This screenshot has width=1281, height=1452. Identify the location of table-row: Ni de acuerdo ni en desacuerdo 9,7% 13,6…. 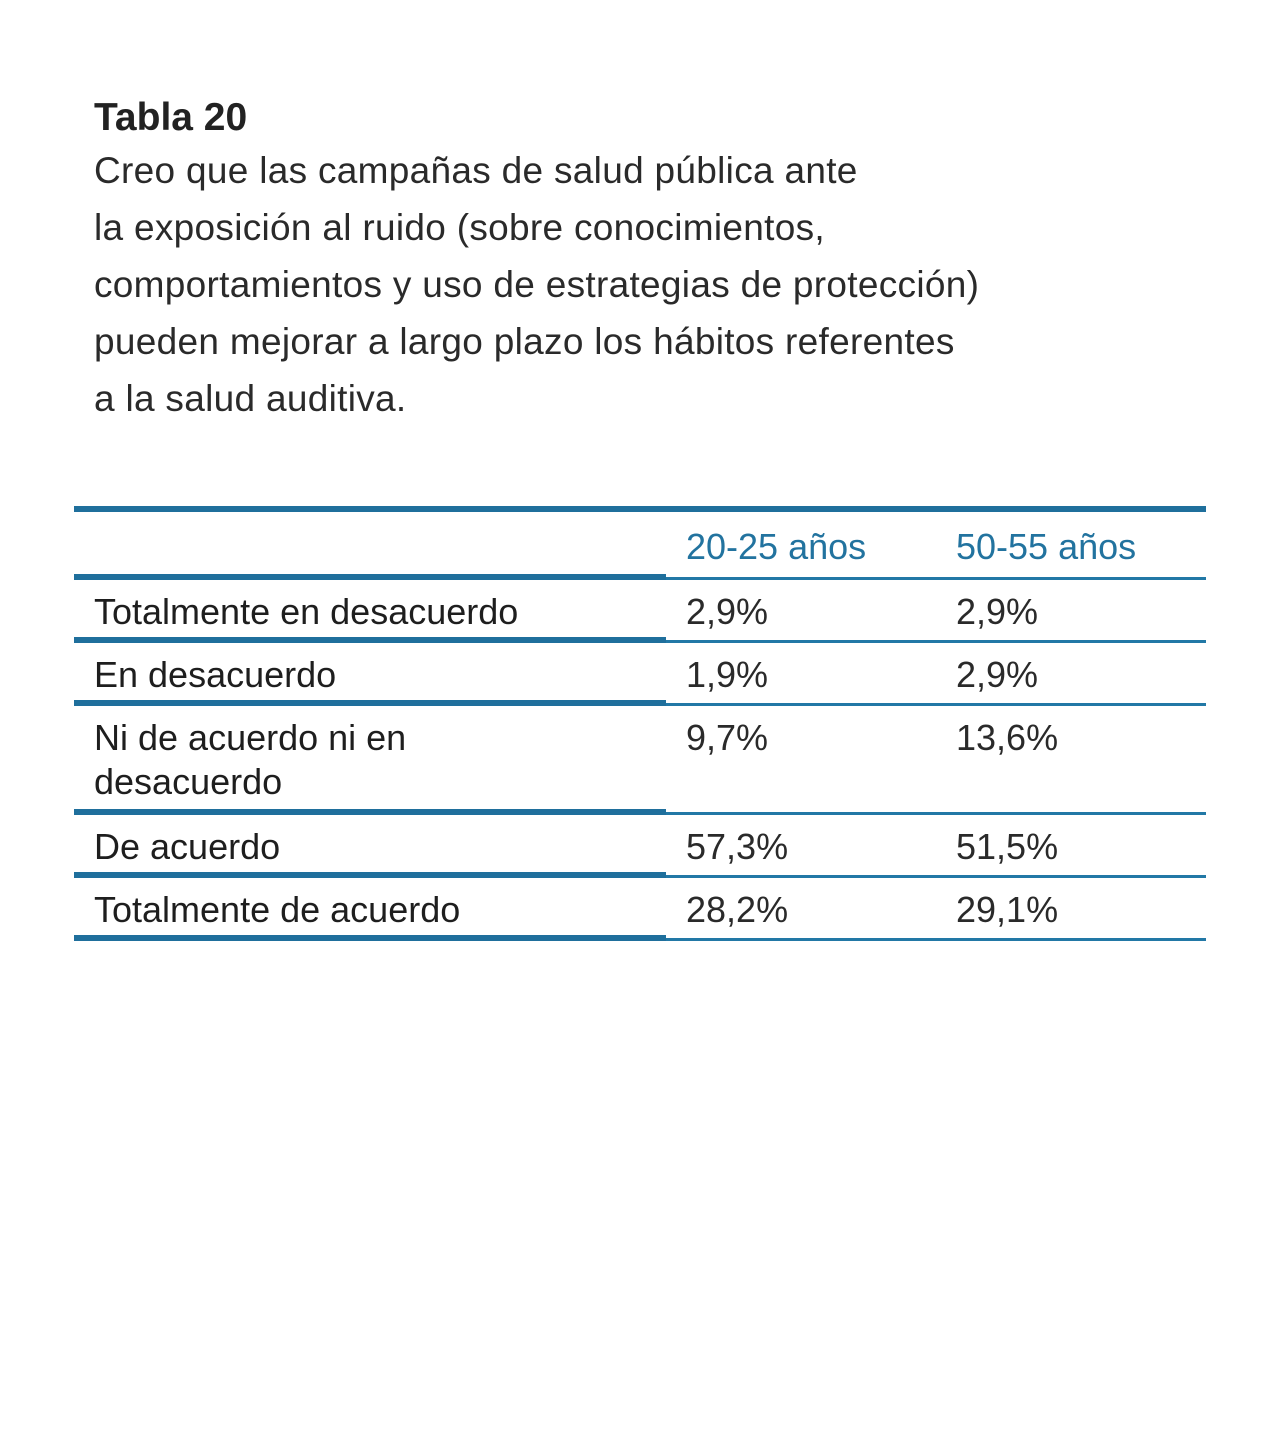
(640, 760).